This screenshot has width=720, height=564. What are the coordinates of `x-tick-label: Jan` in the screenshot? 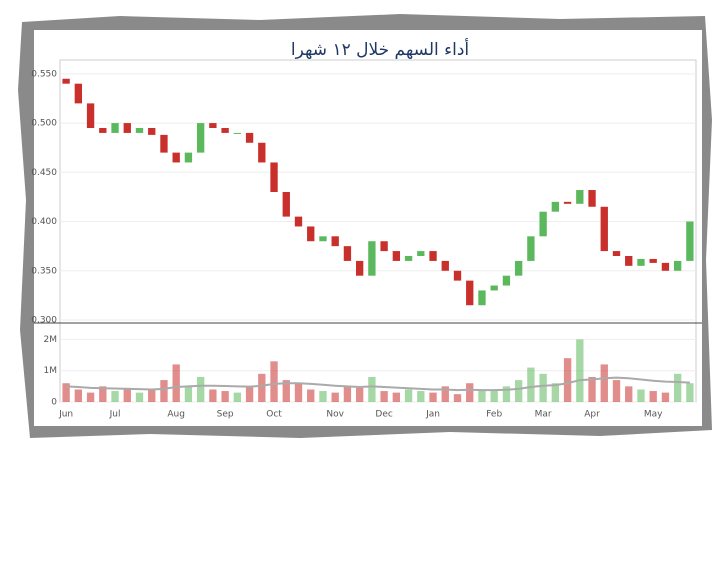 It's located at (432, 415).